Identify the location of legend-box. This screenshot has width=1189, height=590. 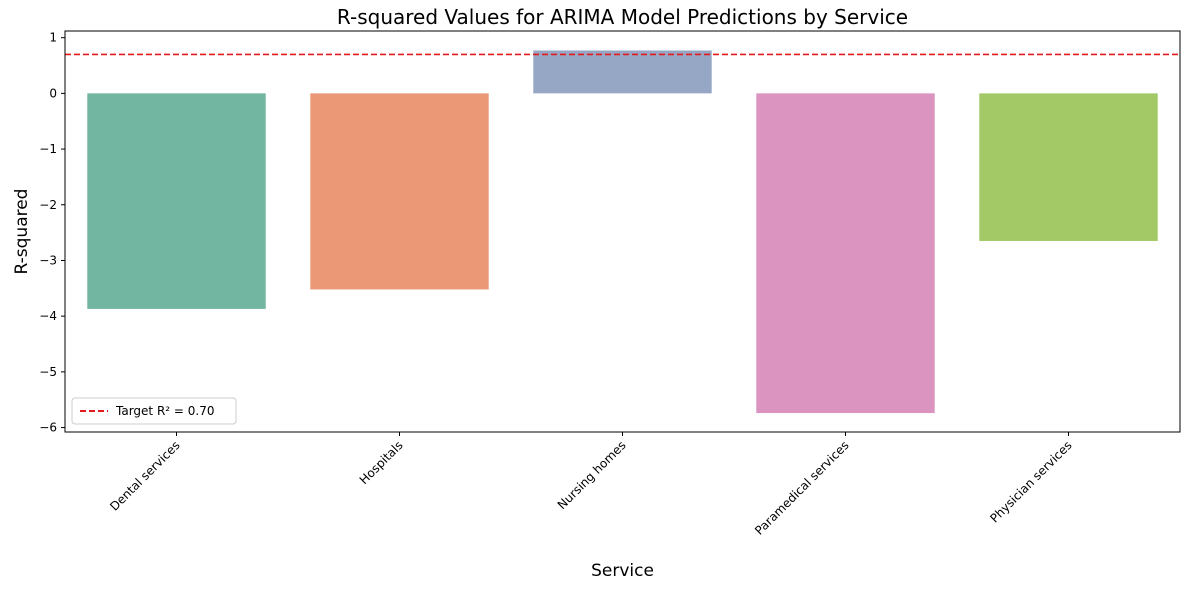
(154, 411).